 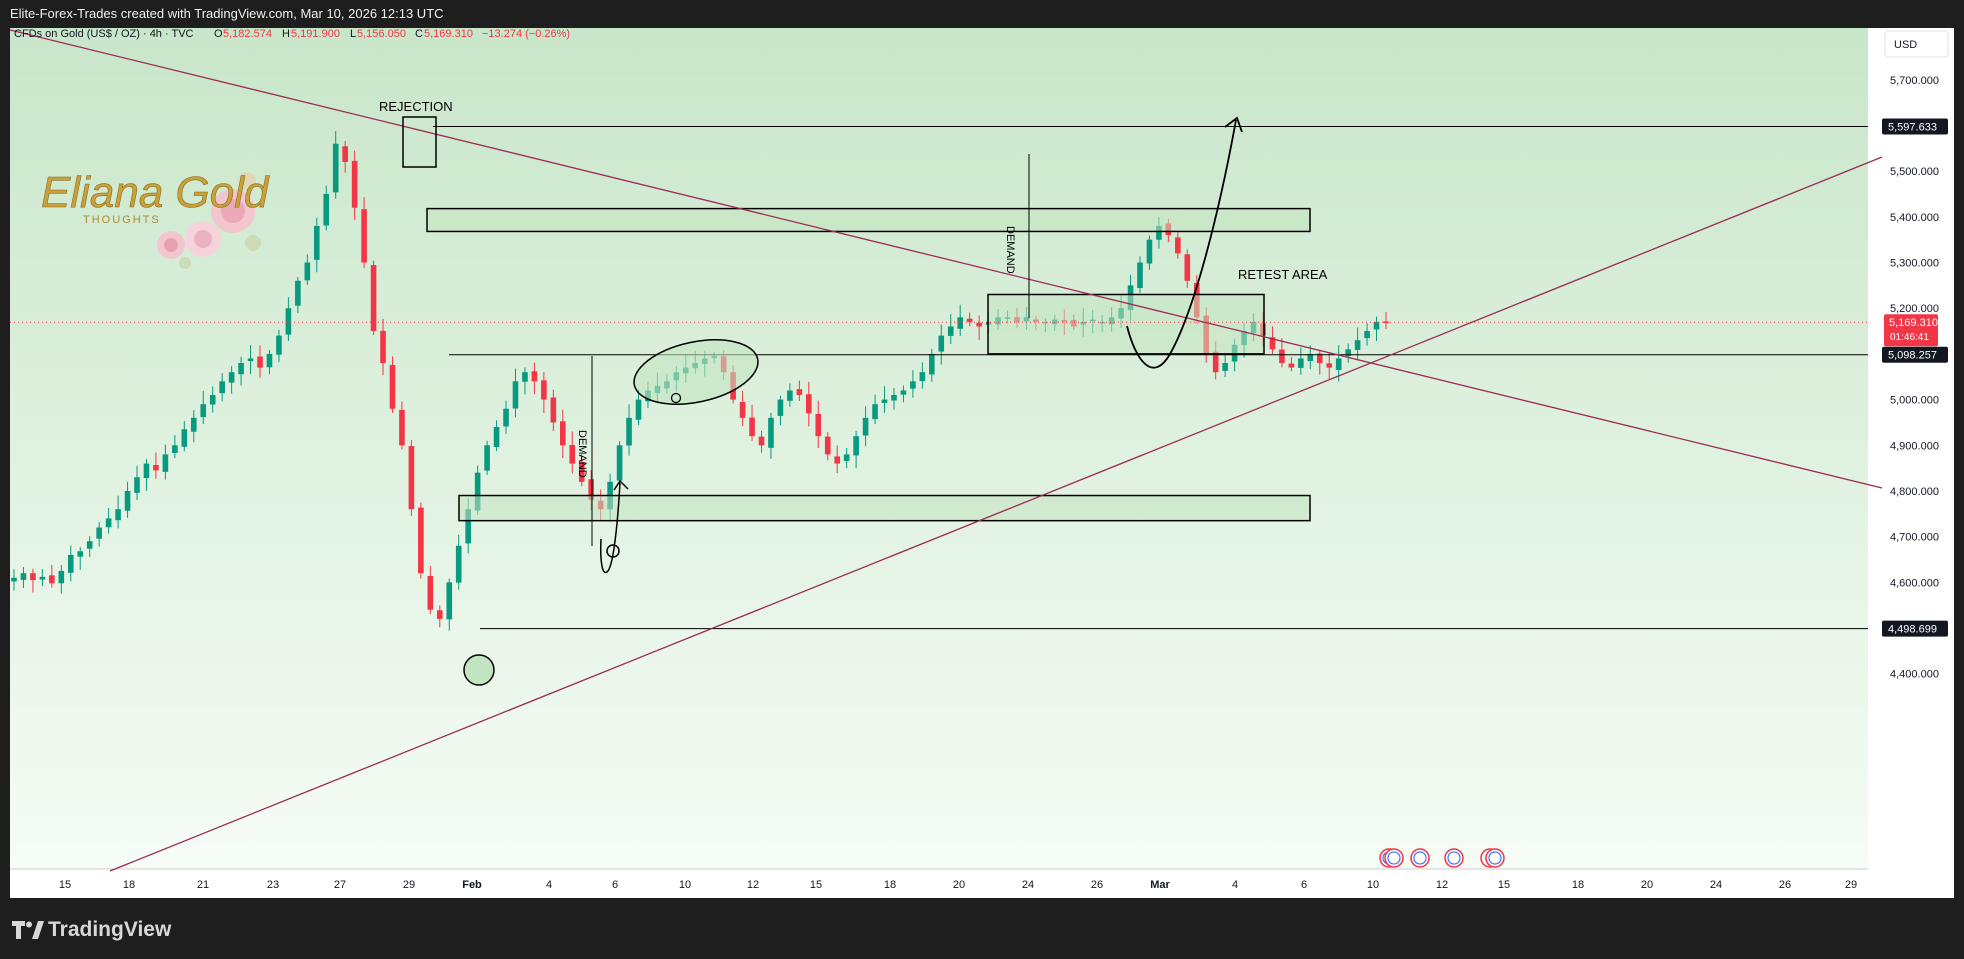 I want to click on price-tick-label: 5,400.000, so click(x=1914, y=218).